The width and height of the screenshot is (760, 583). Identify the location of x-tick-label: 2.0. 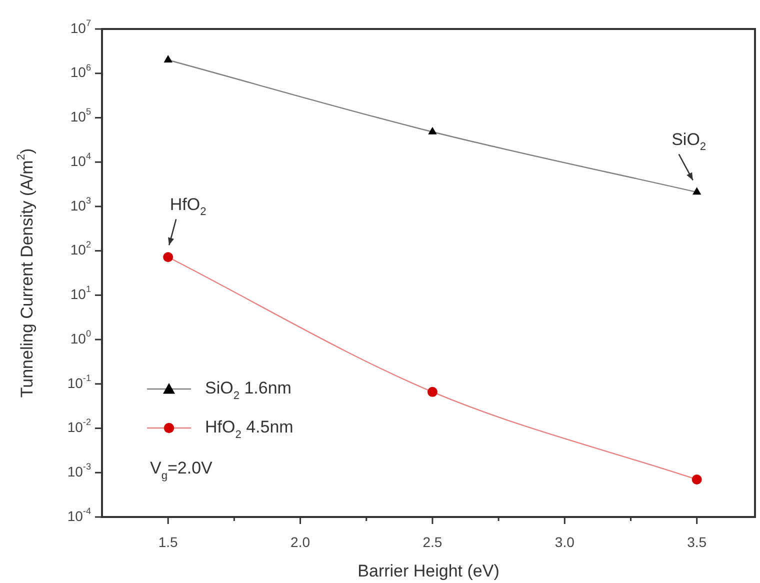
(300, 542).